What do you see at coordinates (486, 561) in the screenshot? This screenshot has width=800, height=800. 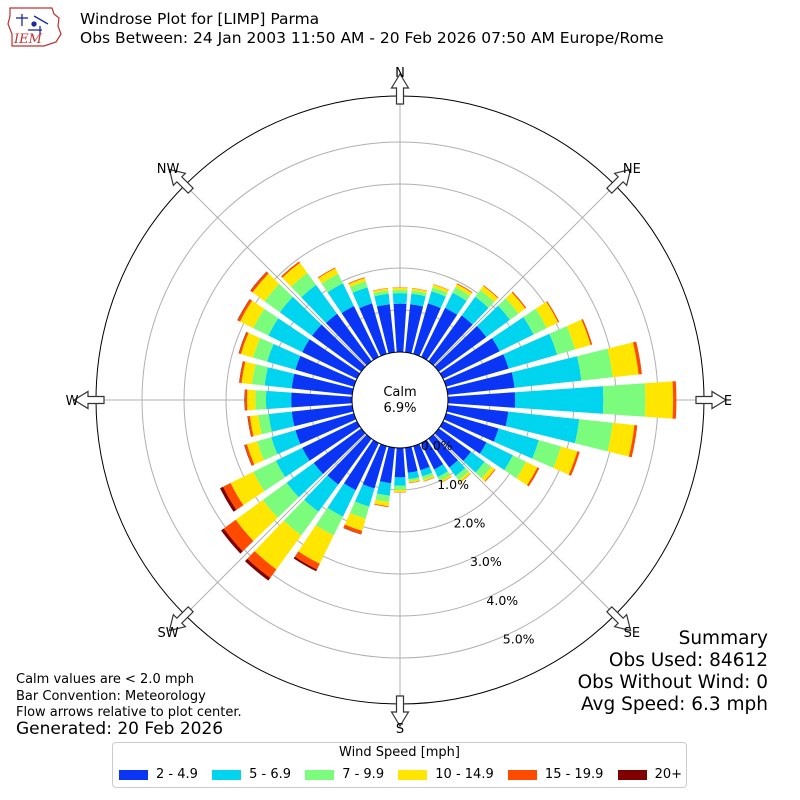 I see `radial-tick-label: 3.0%` at bounding box center [486, 561].